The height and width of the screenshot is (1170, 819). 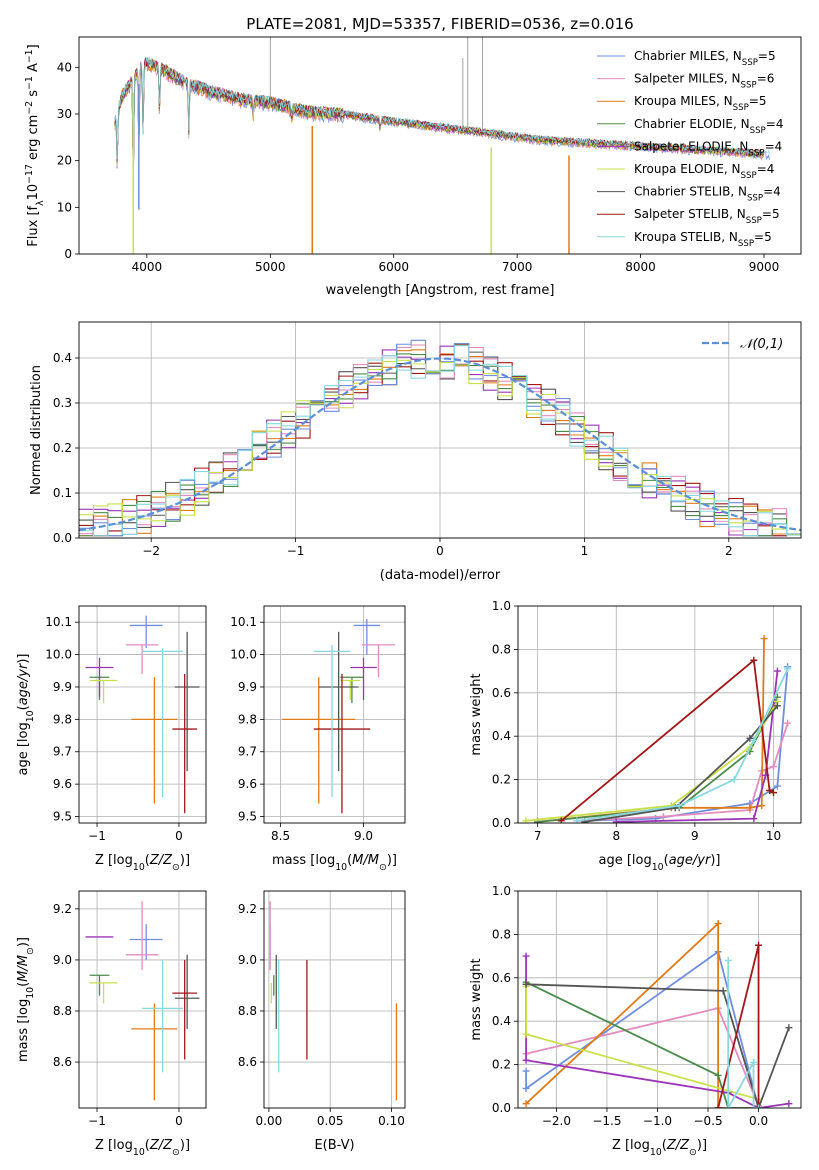 What do you see at coordinates (501, 693) in the screenshot?
I see `y-tick-label: 0.6` at bounding box center [501, 693].